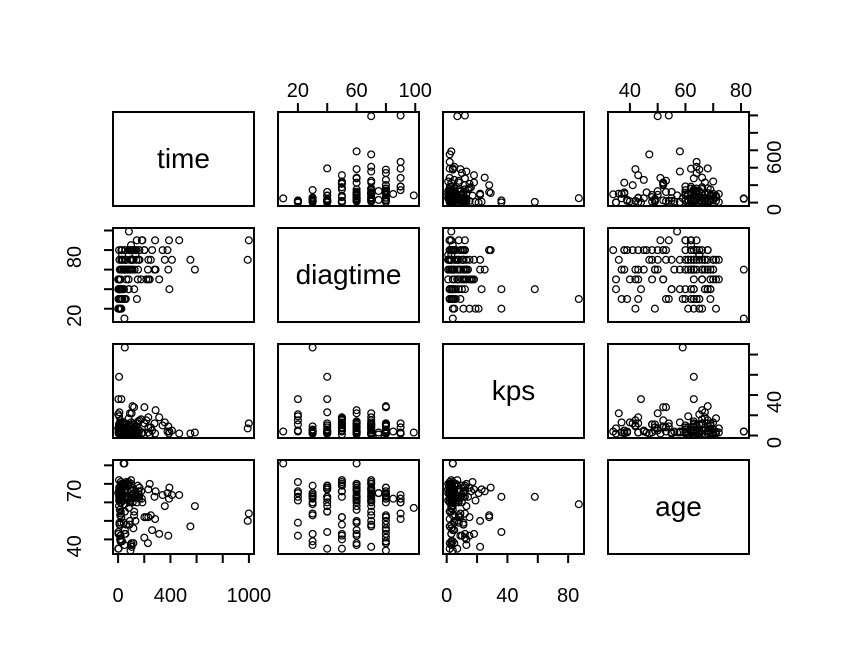  I want to click on axis-tick-label: 100, so click(415, 91).